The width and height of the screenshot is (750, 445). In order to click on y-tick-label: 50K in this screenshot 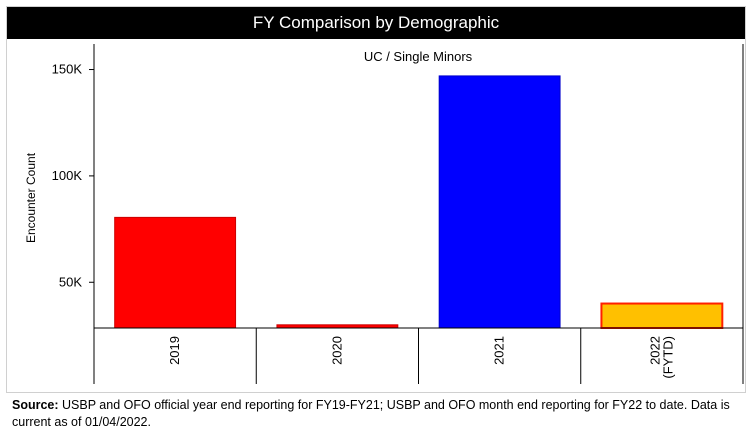, I will do `click(70, 281)`.